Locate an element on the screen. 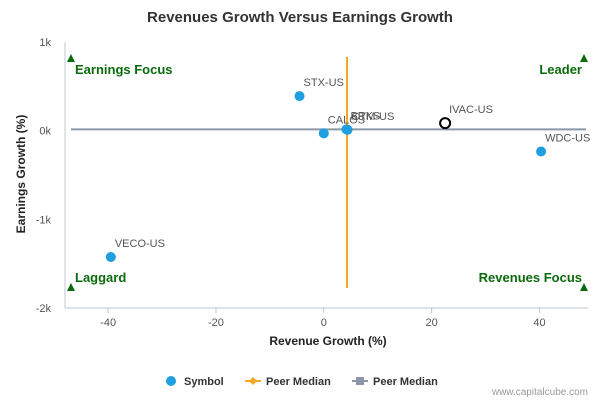  data-point-label: CTM-US is located at coordinates (373, 117).